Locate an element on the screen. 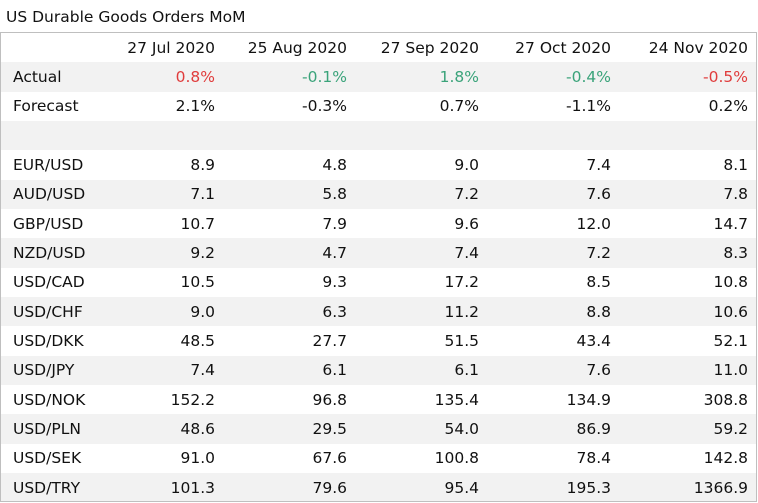 Image resolution: width=758 pixels, height=503 pixels. table-cell: 4.8 is located at coordinates (334, 165).